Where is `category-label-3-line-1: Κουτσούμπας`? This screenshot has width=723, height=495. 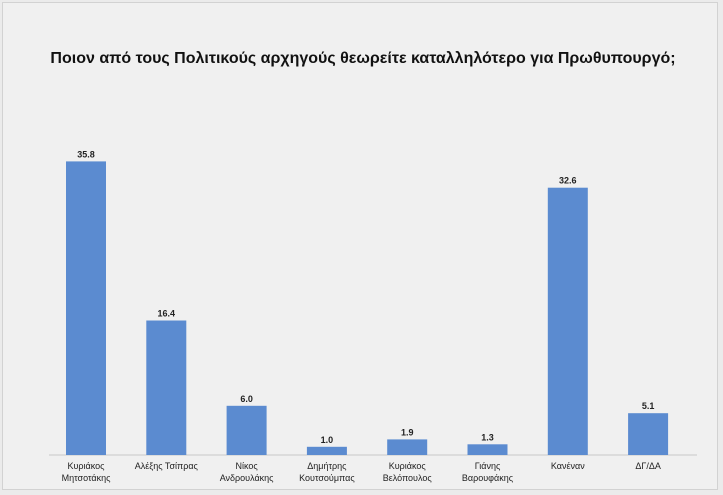
category-label-3-line-1: Κουτσούμπας is located at coordinates (327, 478).